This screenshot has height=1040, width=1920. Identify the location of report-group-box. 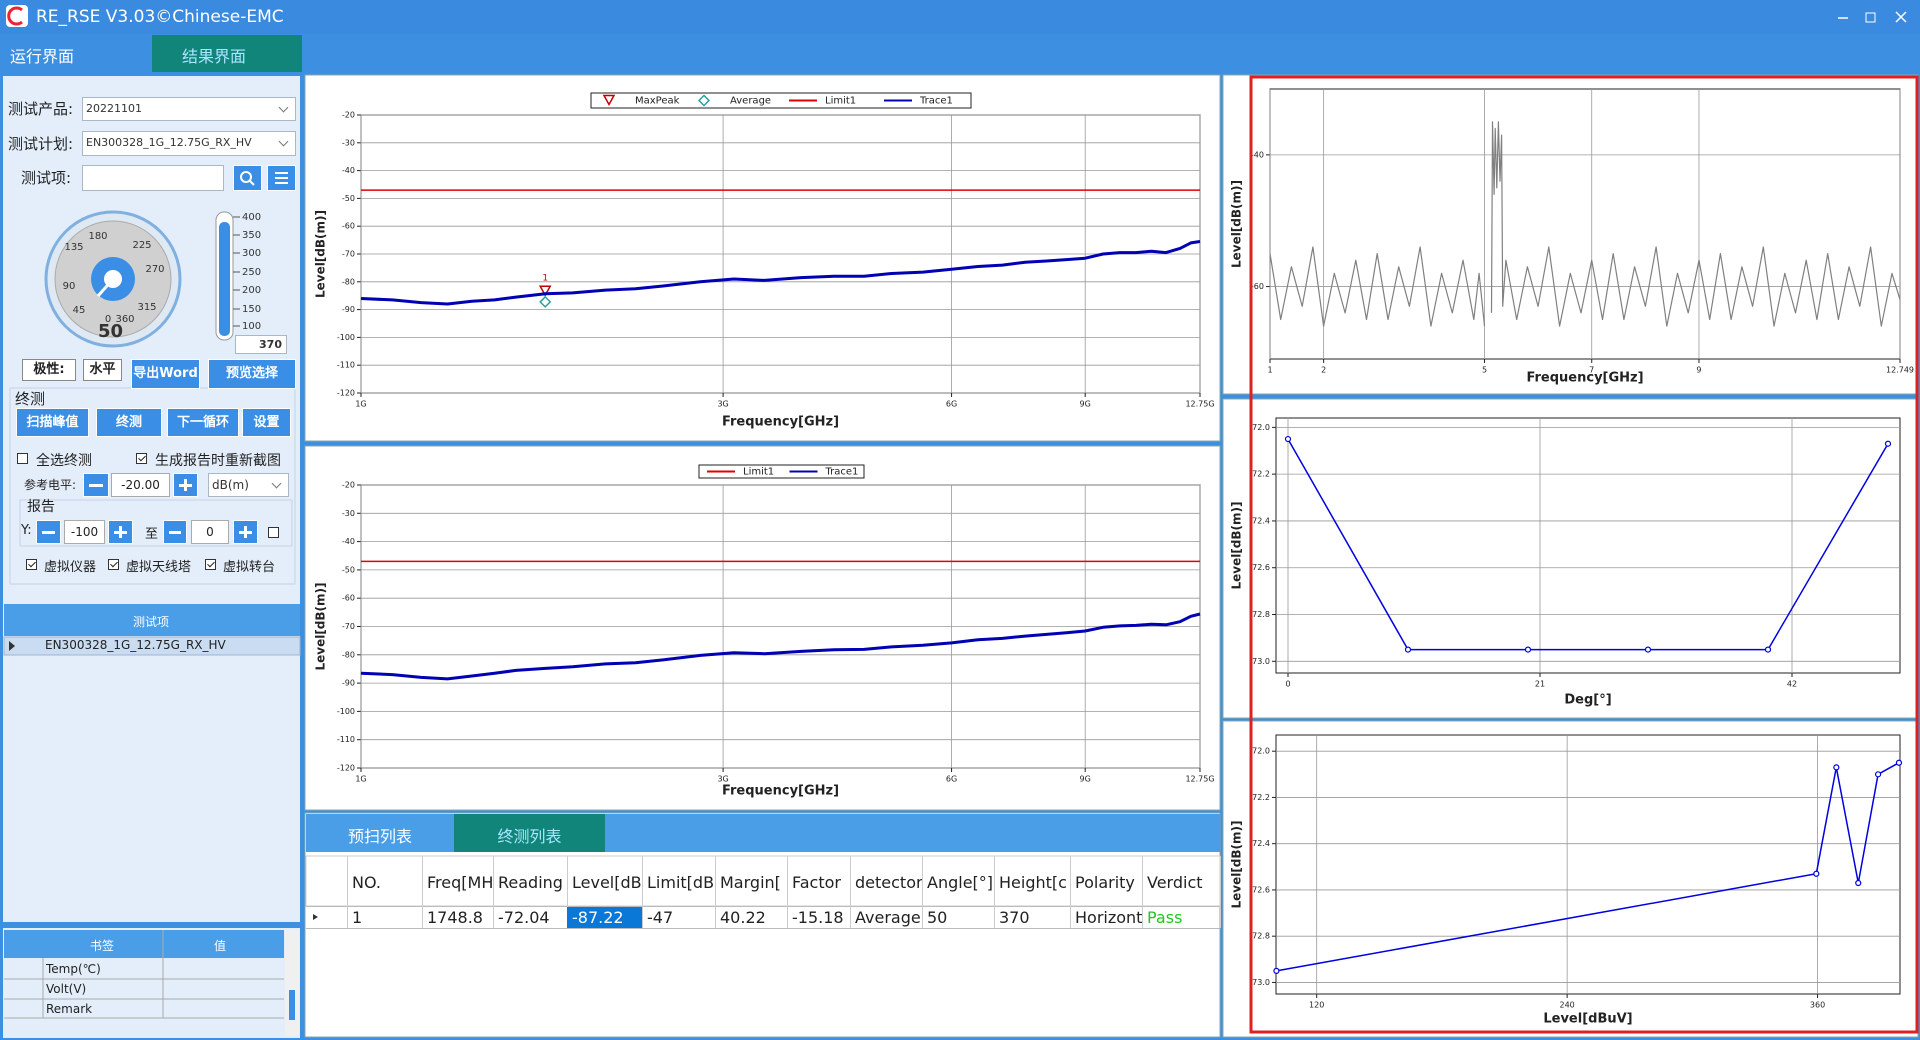
(156, 523).